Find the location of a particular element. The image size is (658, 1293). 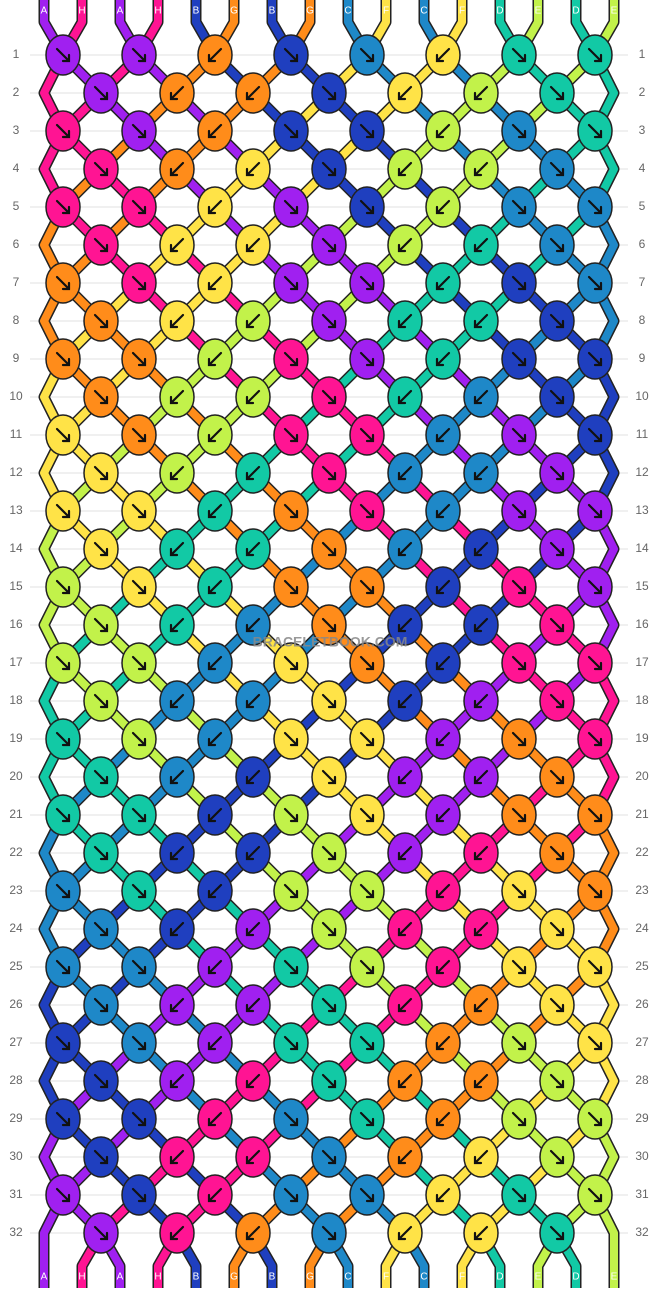

row-number-right: 29 is located at coordinates (642, 1118).